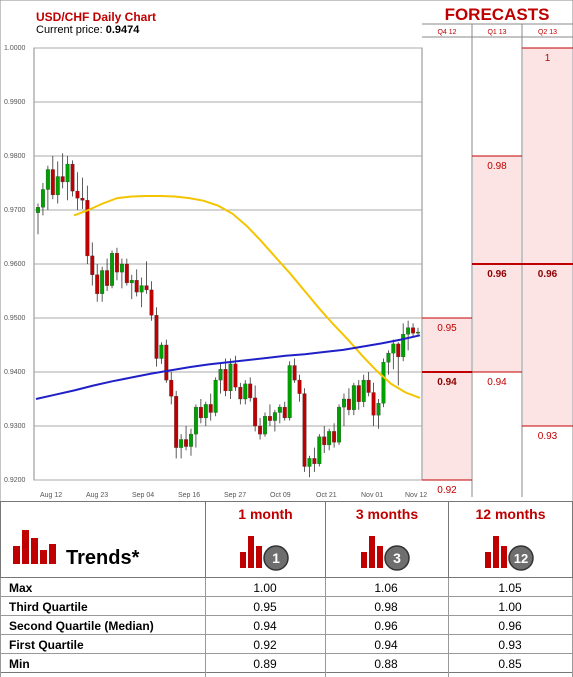  I want to click on x-tick-label: Nov 12, so click(416, 495).